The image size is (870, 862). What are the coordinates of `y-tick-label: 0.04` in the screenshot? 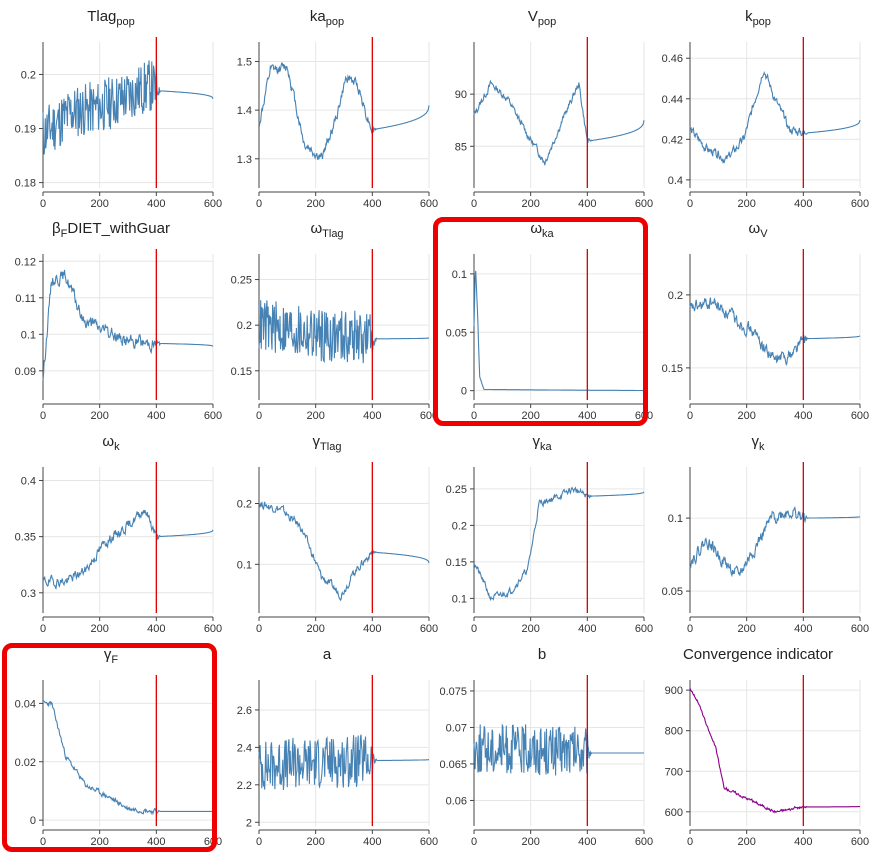 It's located at (25, 704).